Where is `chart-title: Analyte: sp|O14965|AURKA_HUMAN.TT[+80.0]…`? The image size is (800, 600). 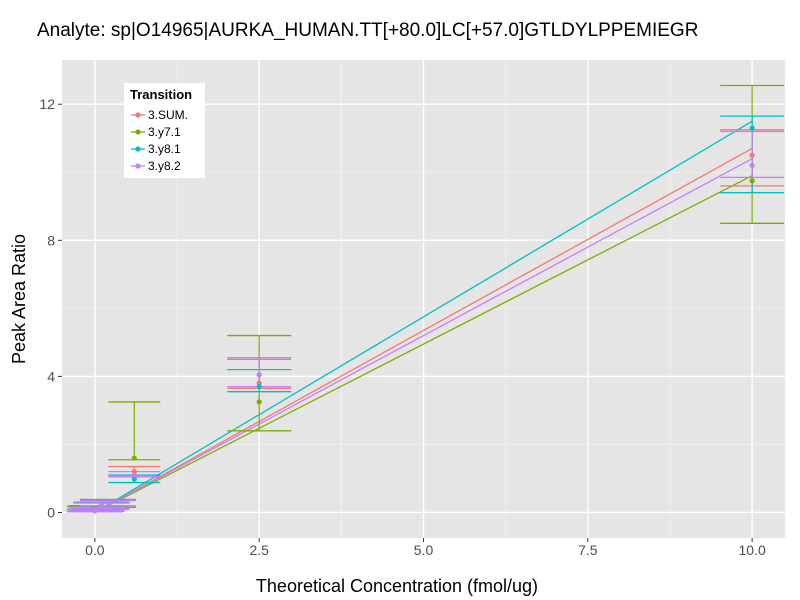
chart-title: Analyte: sp|O14965|AURKA_HUMAN.TT[+80.0]… is located at coordinates (367, 30).